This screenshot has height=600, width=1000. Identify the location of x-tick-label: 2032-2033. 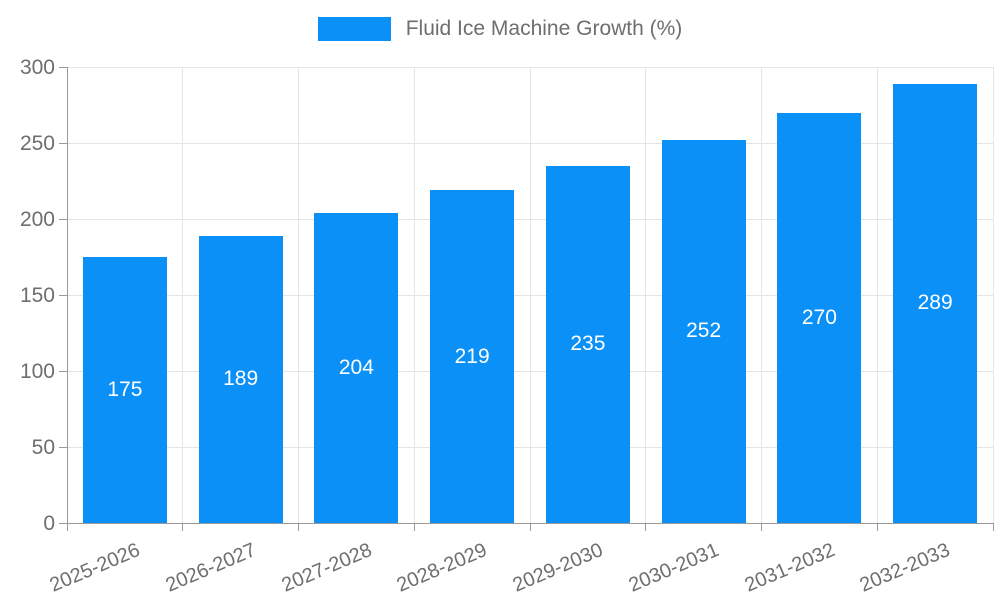
(905, 568).